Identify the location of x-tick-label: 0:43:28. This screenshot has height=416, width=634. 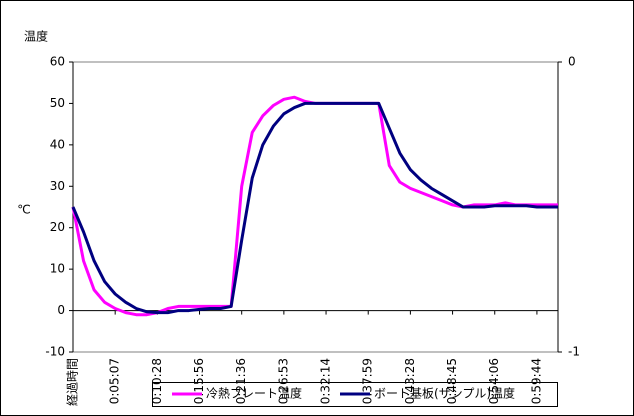
(410, 381).